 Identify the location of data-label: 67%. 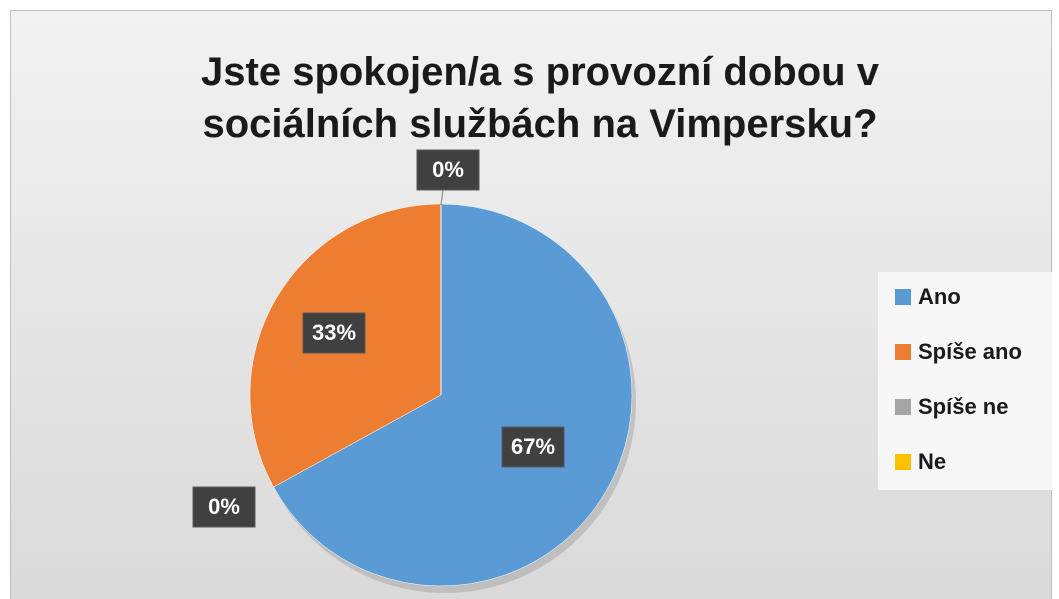
(533, 446).